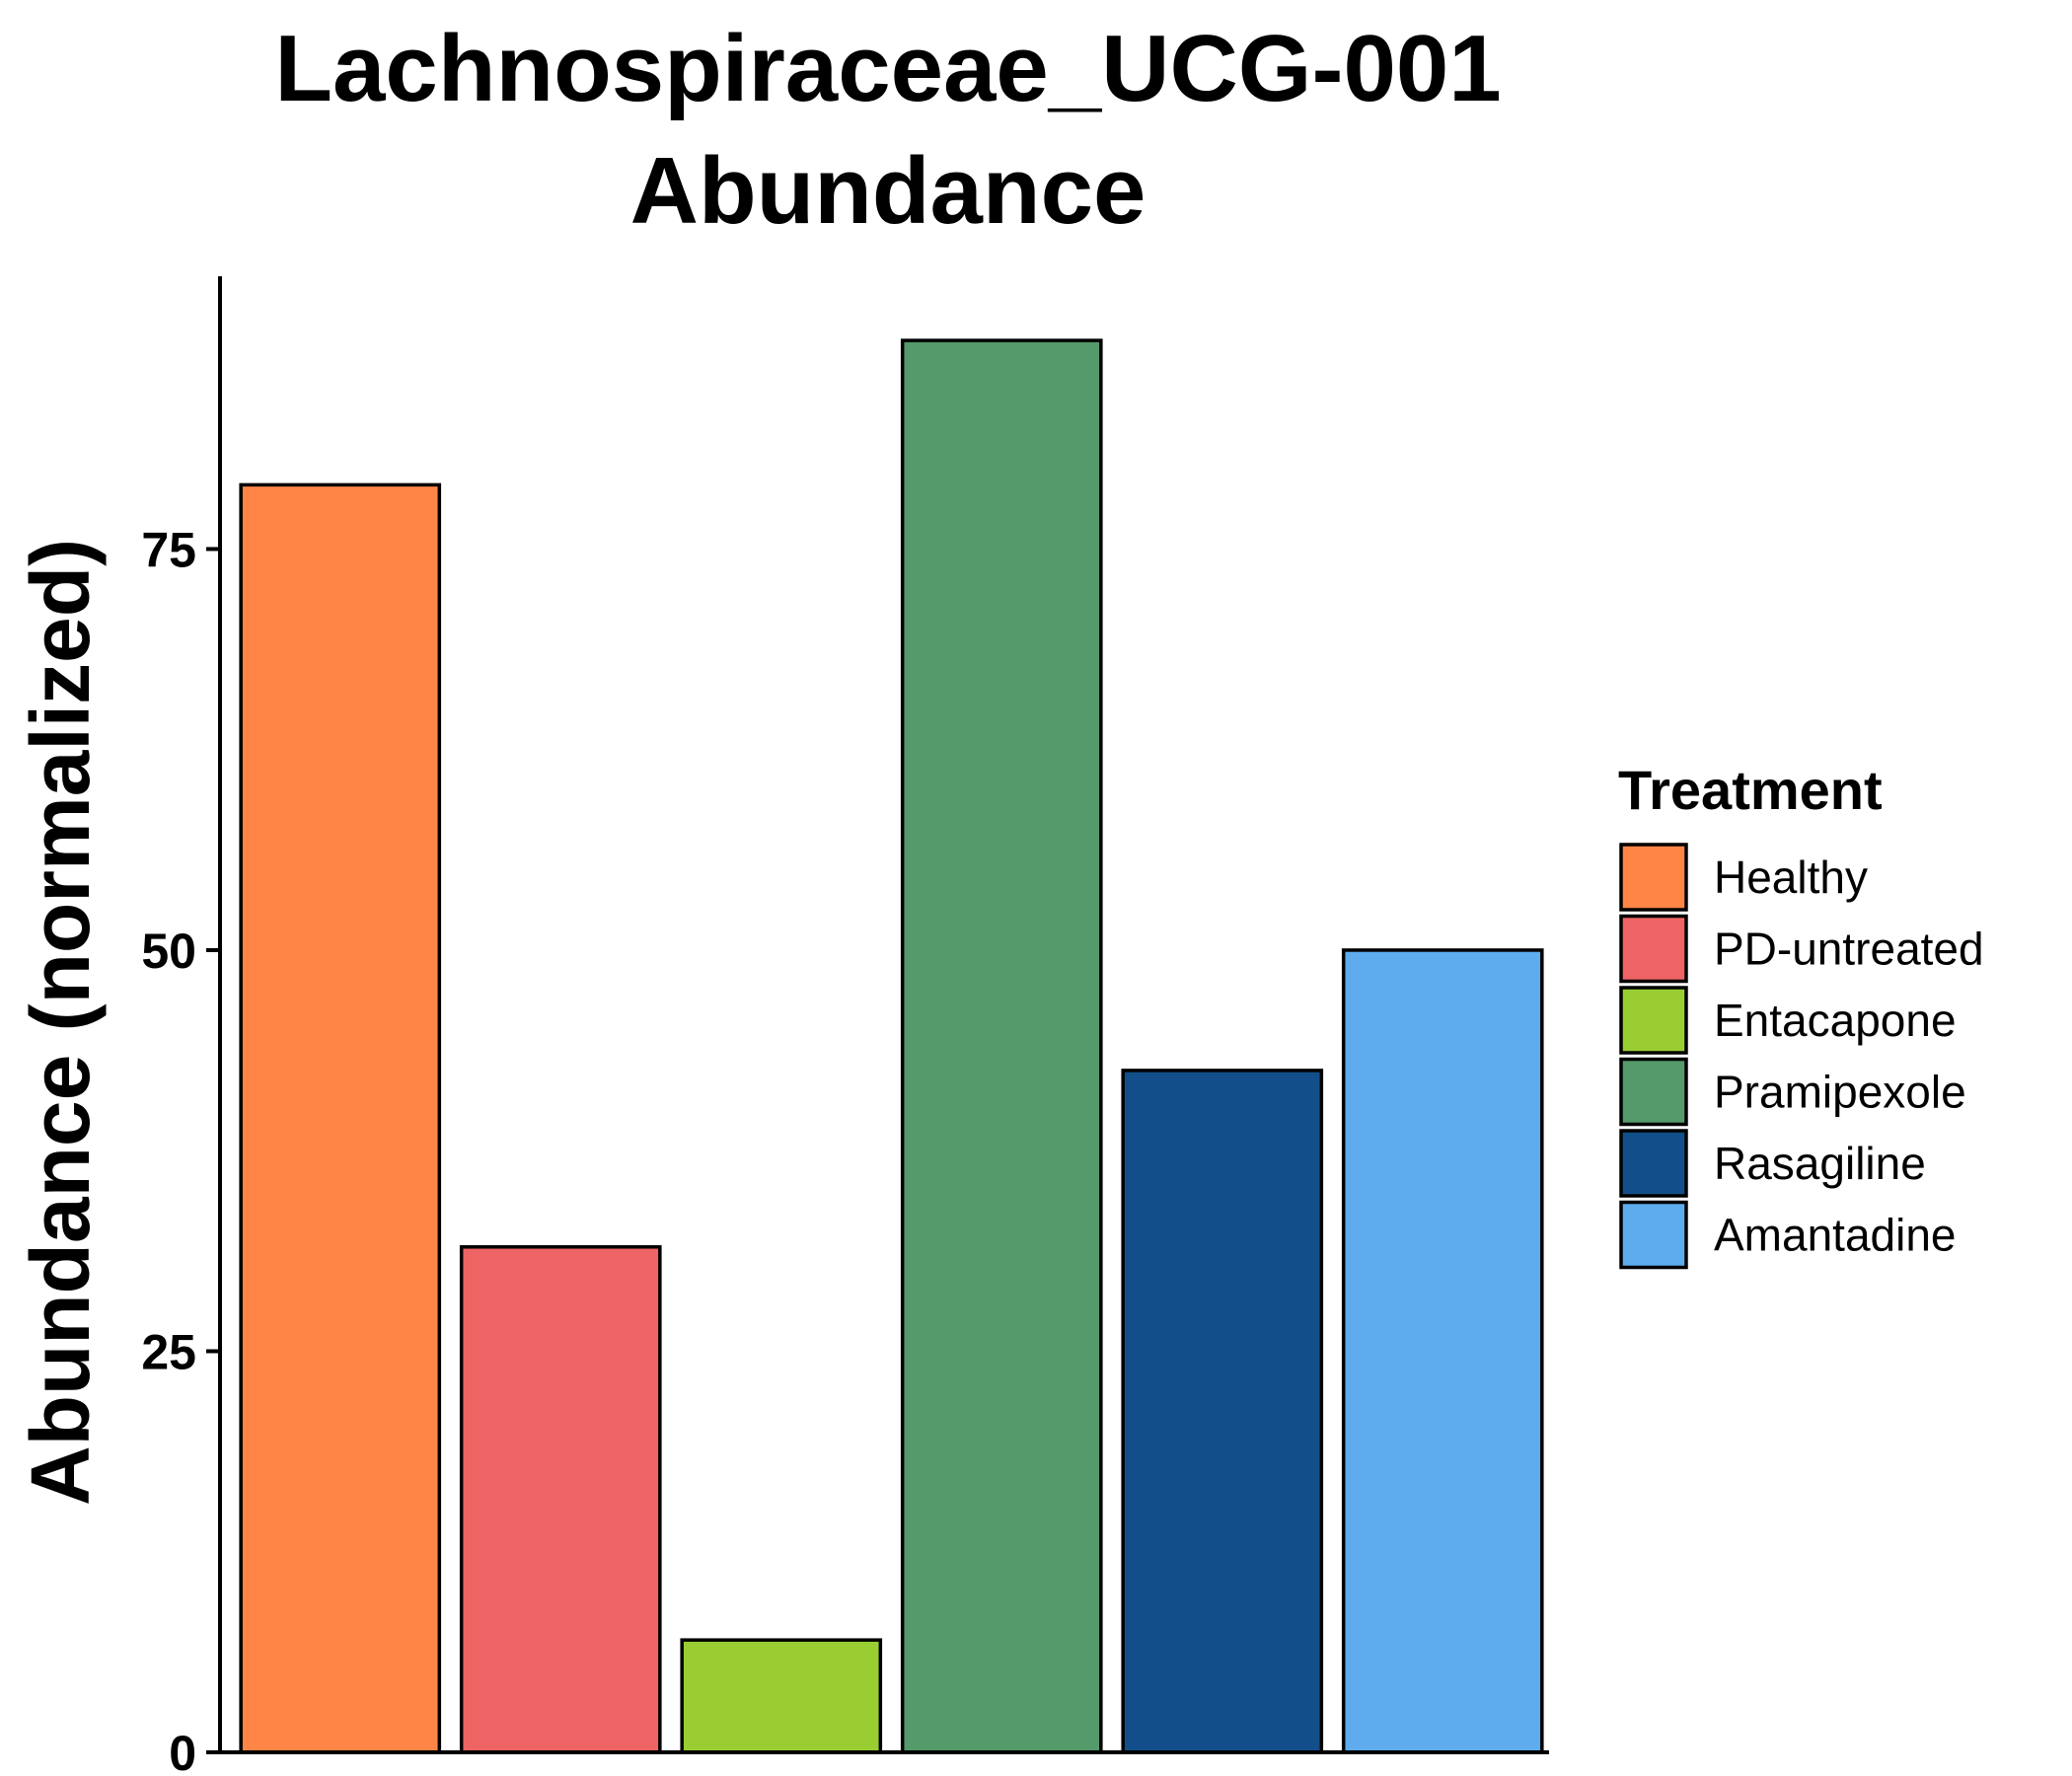 The width and height of the screenshot is (2072, 1776). What do you see at coordinates (888, 130) in the screenshot?
I see `chart-title: Lachnospiraceae_UCG-001 Abundance` at bounding box center [888, 130].